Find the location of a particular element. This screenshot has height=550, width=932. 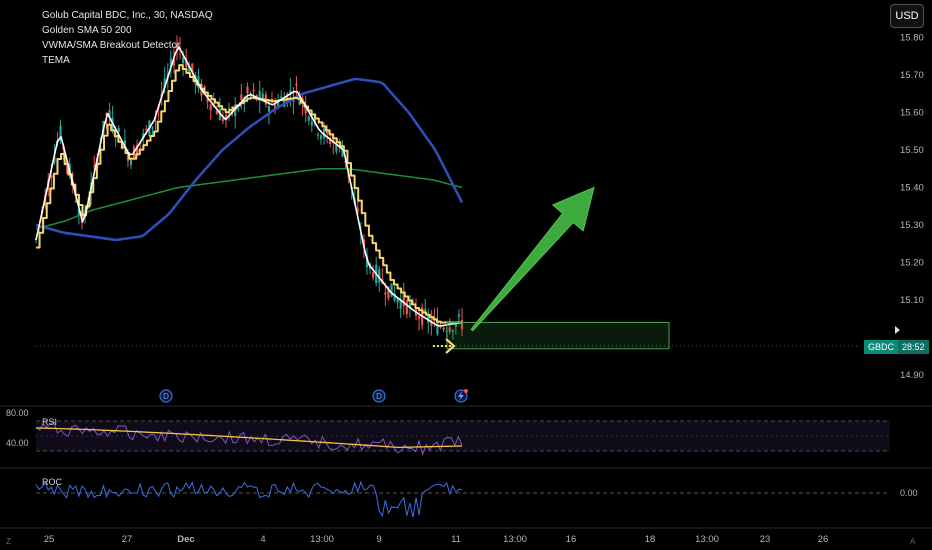

legend-indicator-tema: TEMA is located at coordinates (56, 60).